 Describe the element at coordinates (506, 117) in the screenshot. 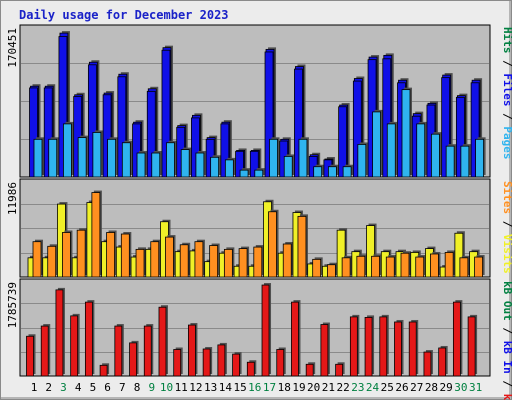

I see `legend-top-part-3: /` at that location.